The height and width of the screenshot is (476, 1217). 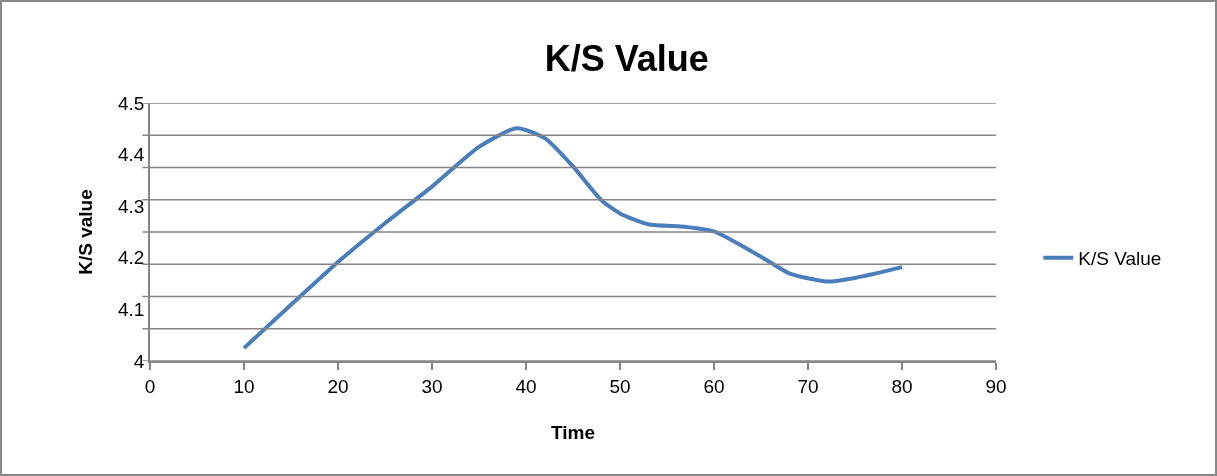 I want to click on legend-label: K/S Value, so click(x=1120, y=259).